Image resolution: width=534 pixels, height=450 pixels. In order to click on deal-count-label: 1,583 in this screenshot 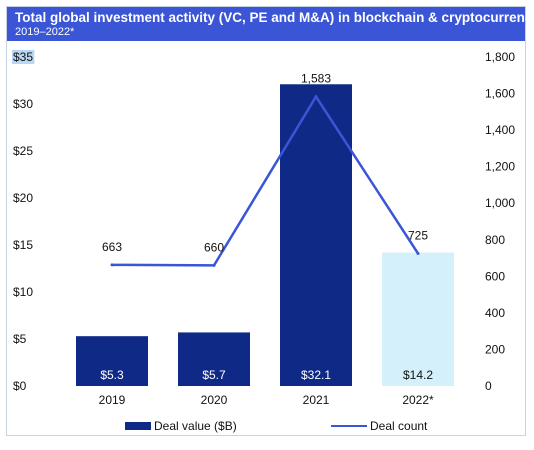, I will do `click(316, 79)`.